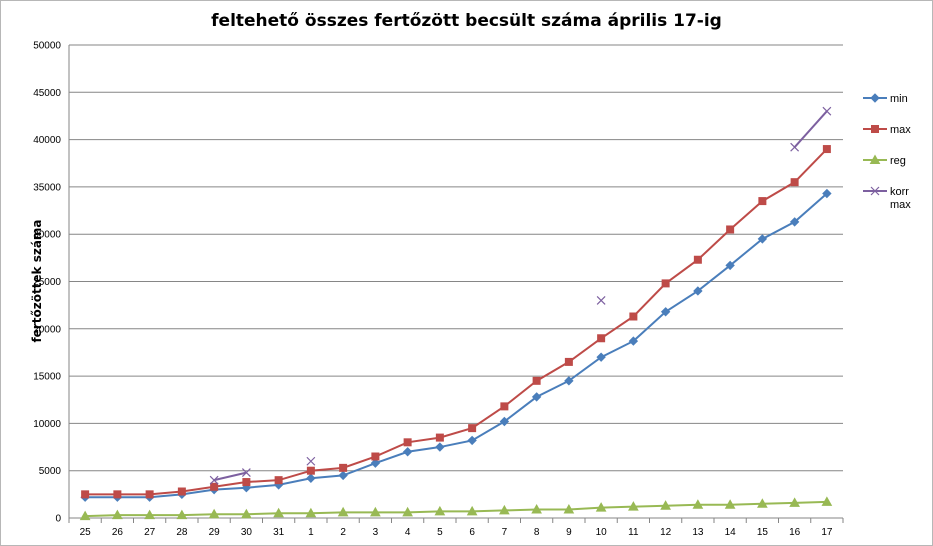  What do you see at coordinates (633, 532) in the screenshot?
I see `x-tick-label: 11` at bounding box center [633, 532].